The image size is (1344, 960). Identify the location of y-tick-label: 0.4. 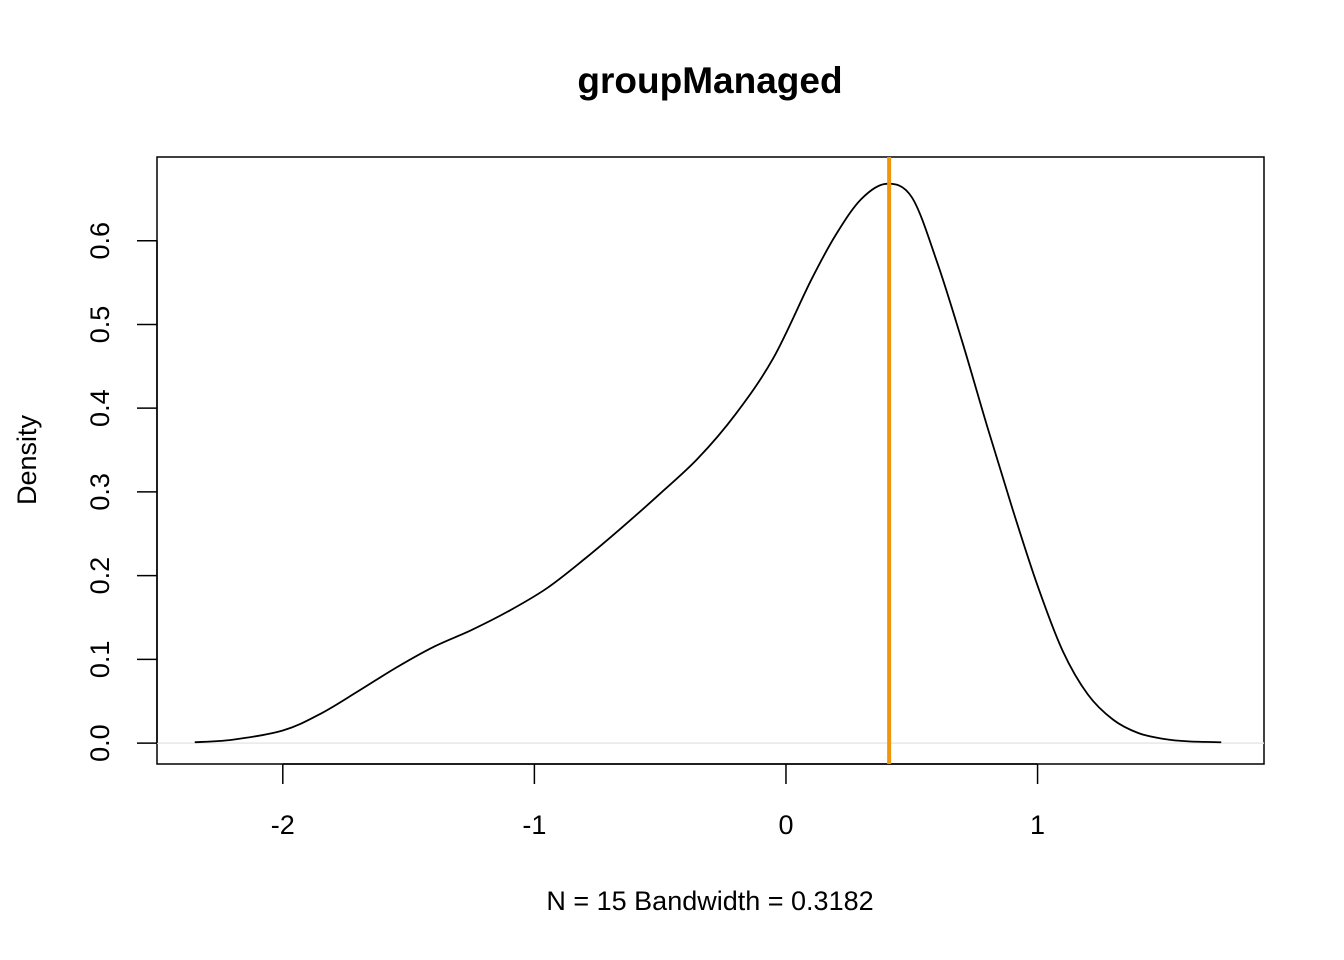
(100, 408).